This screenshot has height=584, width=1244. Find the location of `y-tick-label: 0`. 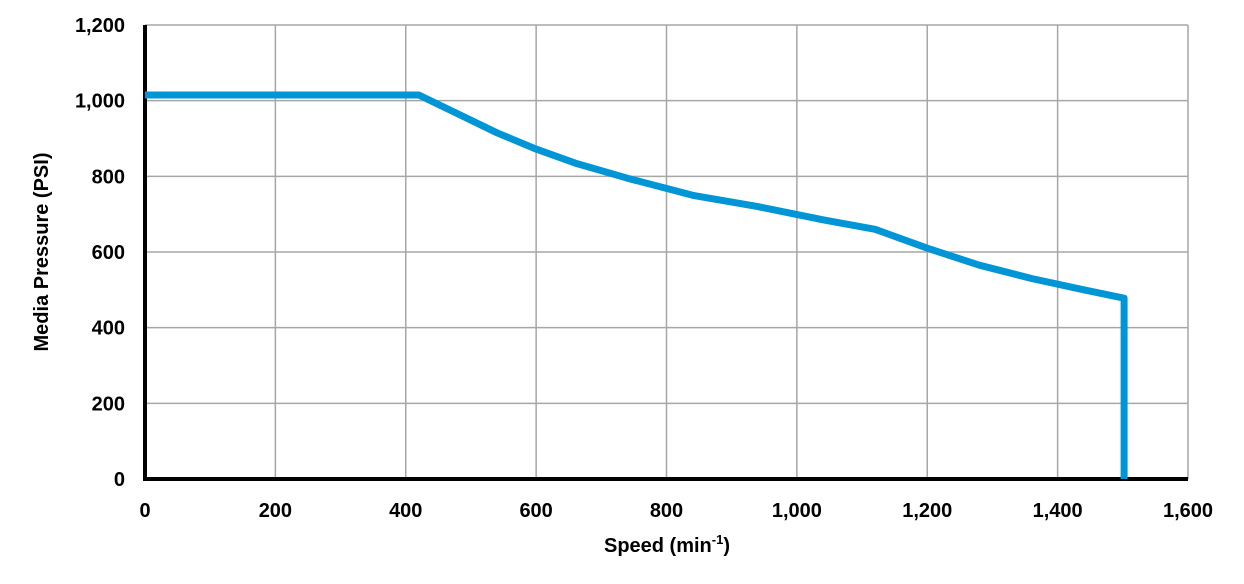

y-tick-label: 0 is located at coordinates (119, 480).